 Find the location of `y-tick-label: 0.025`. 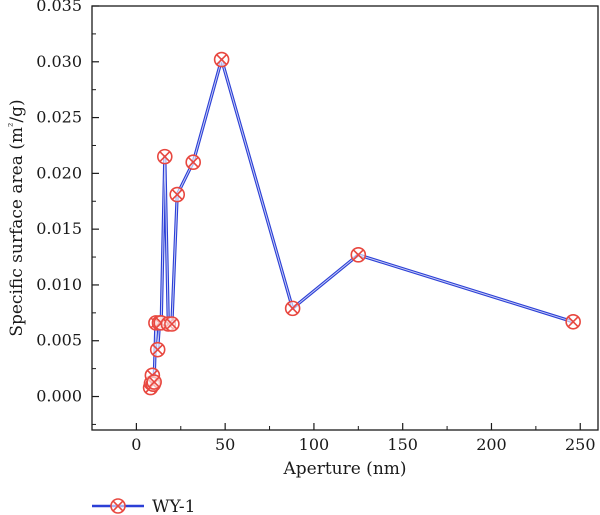

y-tick-label: 0.025 is located at coordinates (59, 117).